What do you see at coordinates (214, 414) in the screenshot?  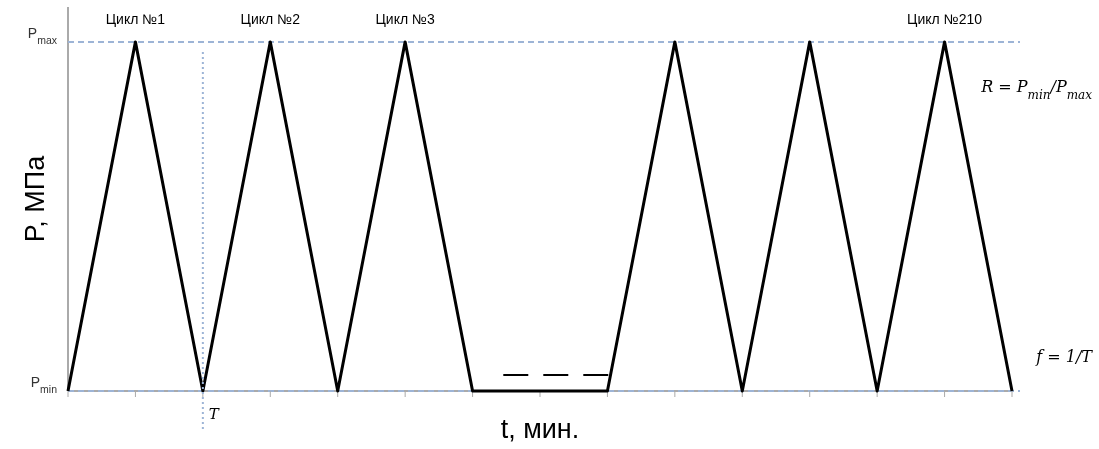 I see `text: T` at bounding box center [214, 414].